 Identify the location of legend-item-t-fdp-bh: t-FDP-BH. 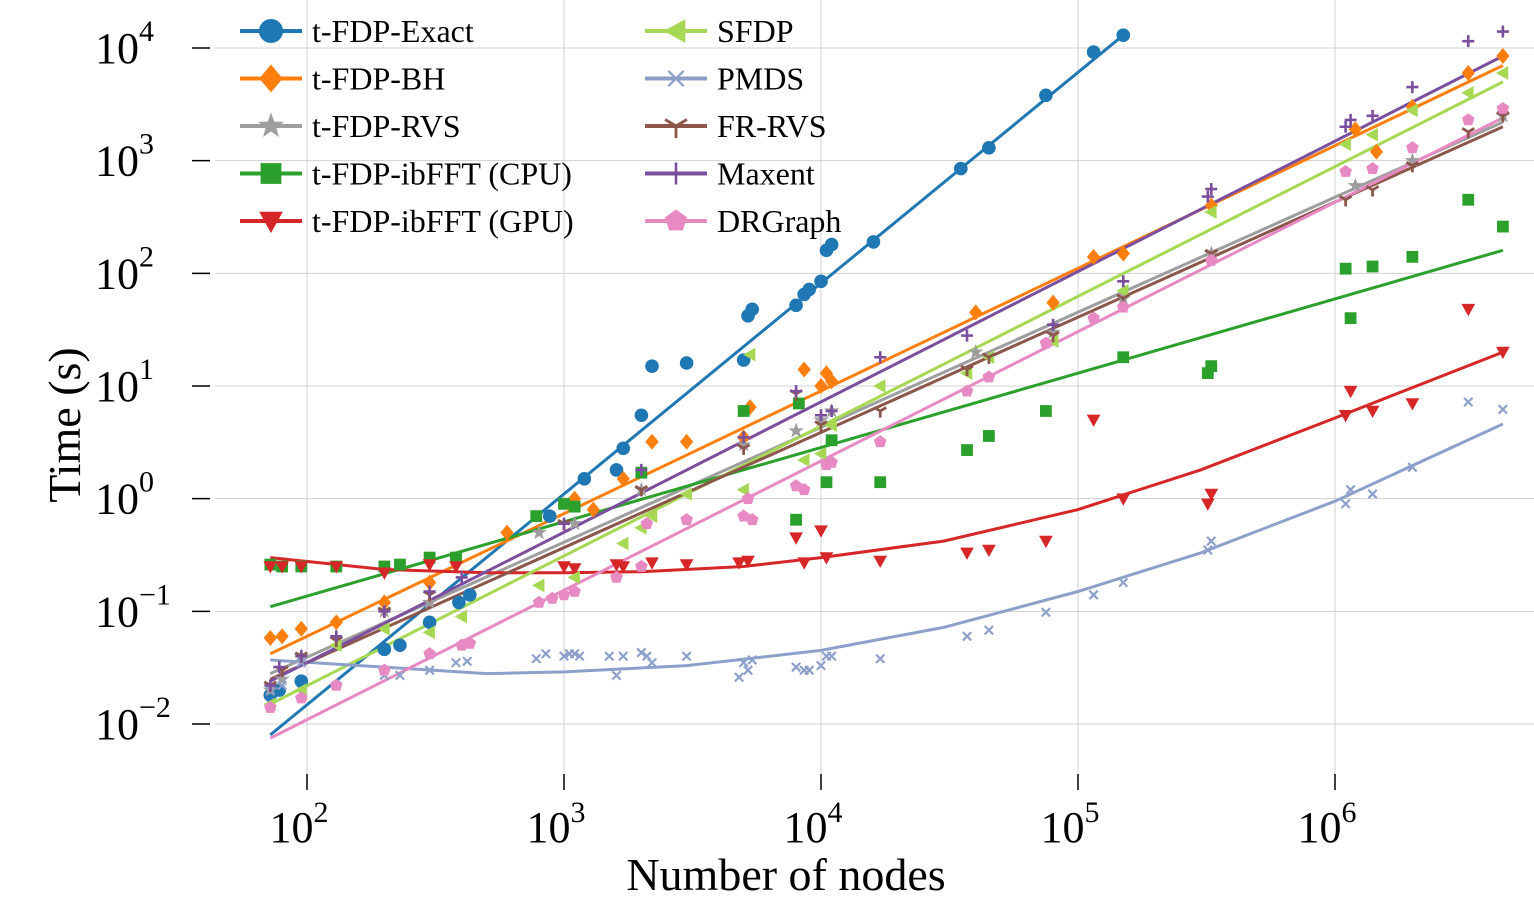
(342, 79).